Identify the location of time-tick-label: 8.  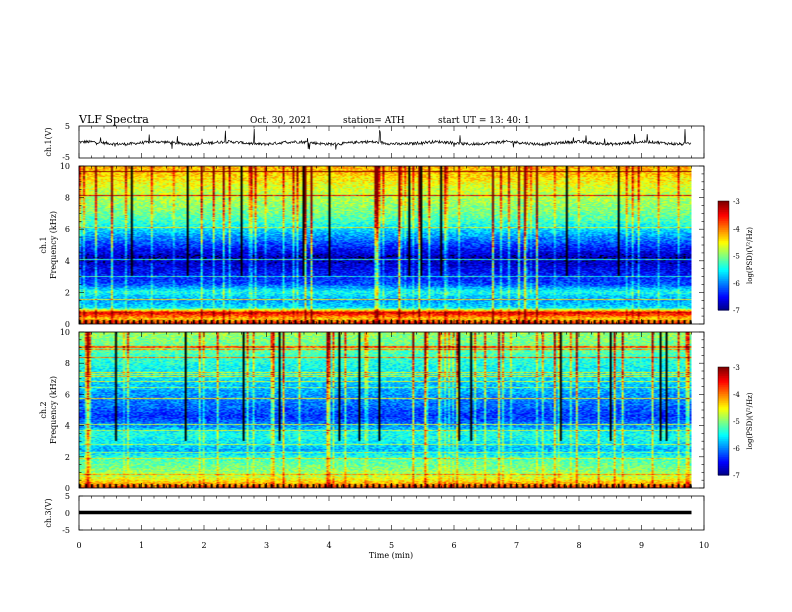
(578, 545).